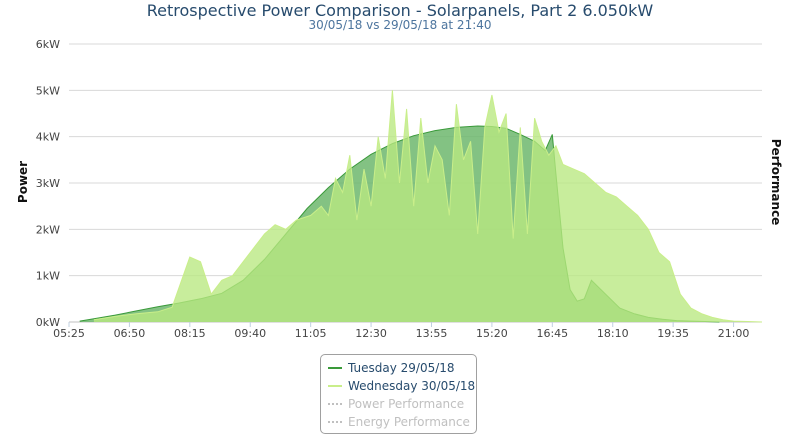 The height and width of the screenshot is (436, 800). Describe the element at coordinates (190, 333) in the screenshot. I see `x-tick-label: 08:15` at that location.